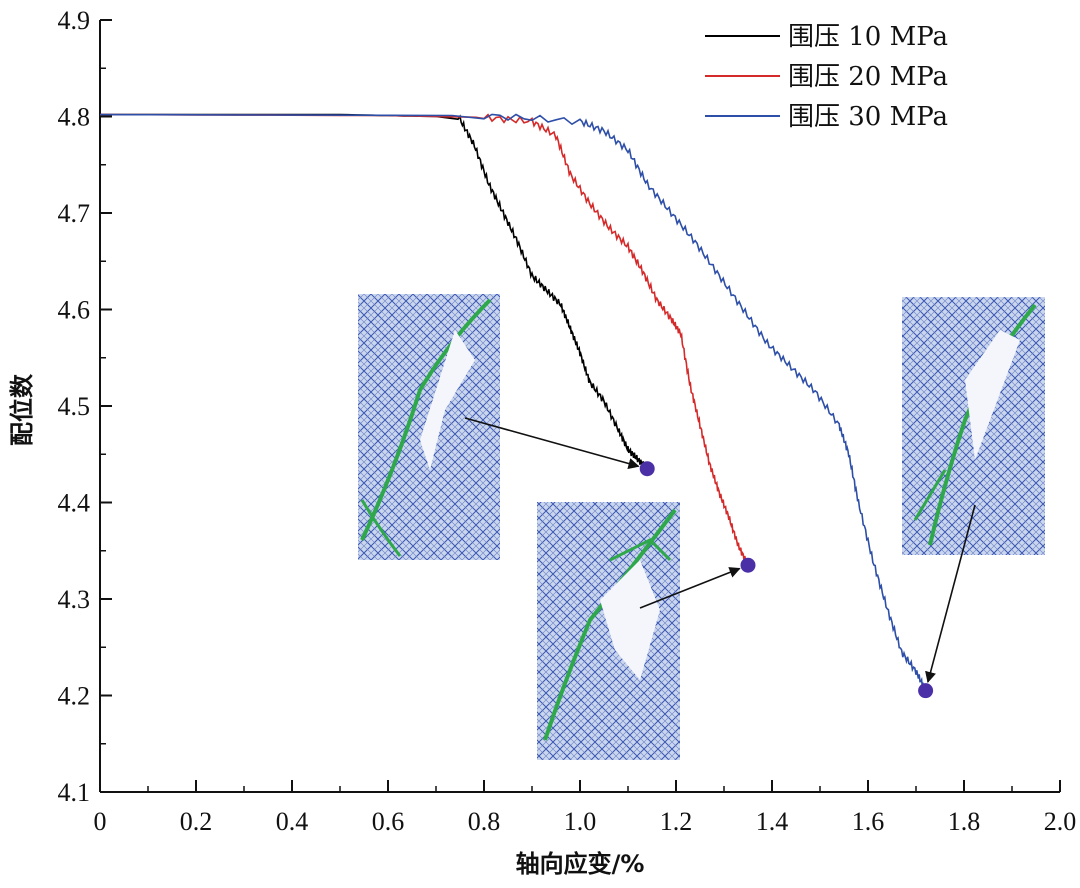  I want to click on inset-20mpa, so click(608, 631).